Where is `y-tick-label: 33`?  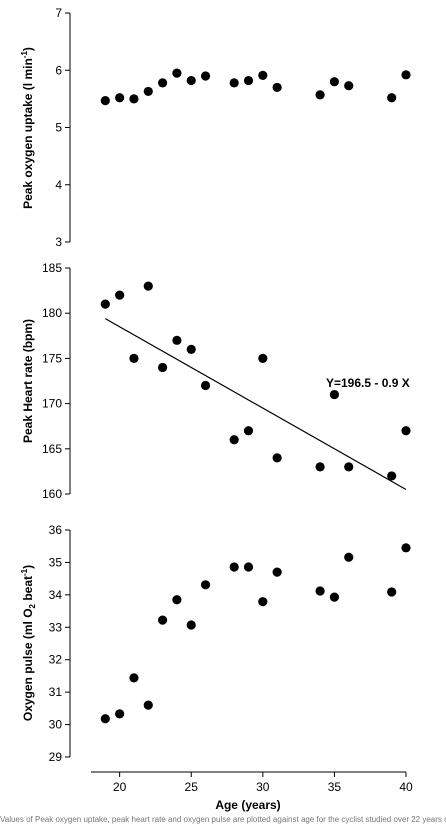 y-tick-label: 33 is located at coordinates (56, 627).